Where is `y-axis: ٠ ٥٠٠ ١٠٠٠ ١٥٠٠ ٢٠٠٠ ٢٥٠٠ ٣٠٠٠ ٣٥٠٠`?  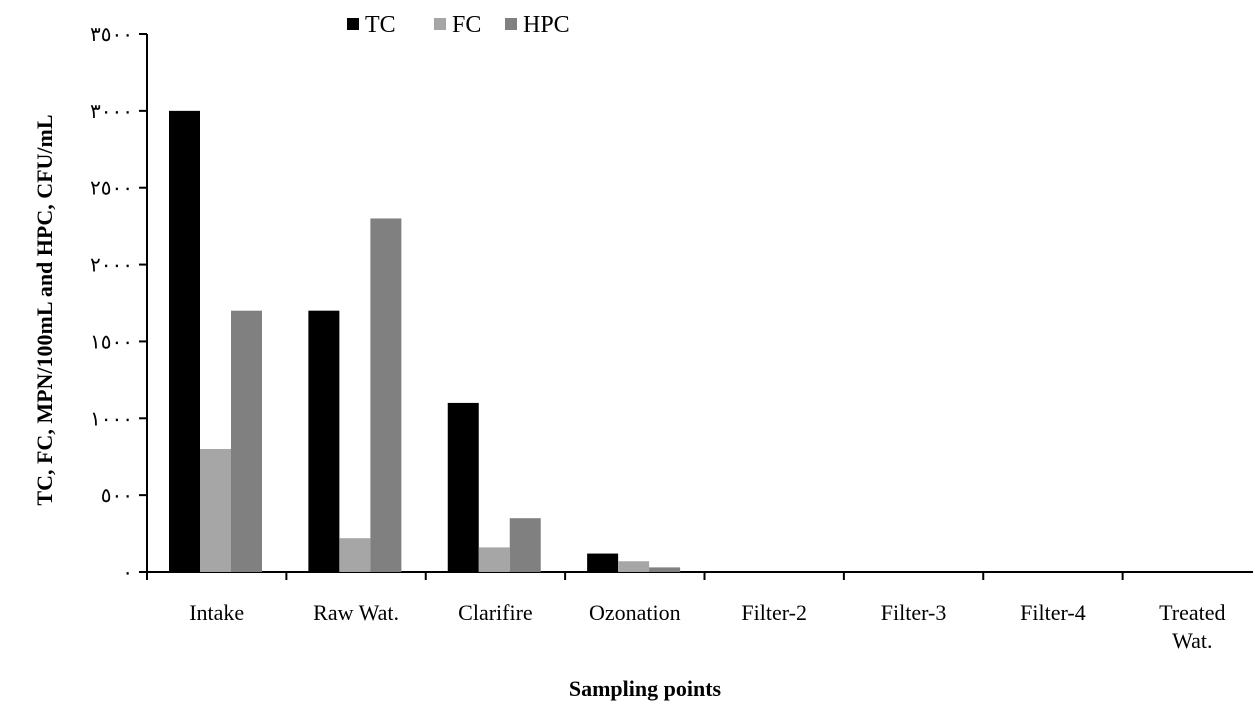
y-axis: ٠ ٥٠٠ ١٠٠٠ ١٥٠٠ ٢٠٠٠ ٢٥٠٠ ٣٠٠٠ ٣٥٠٠ is located at coordinates (119, 304).